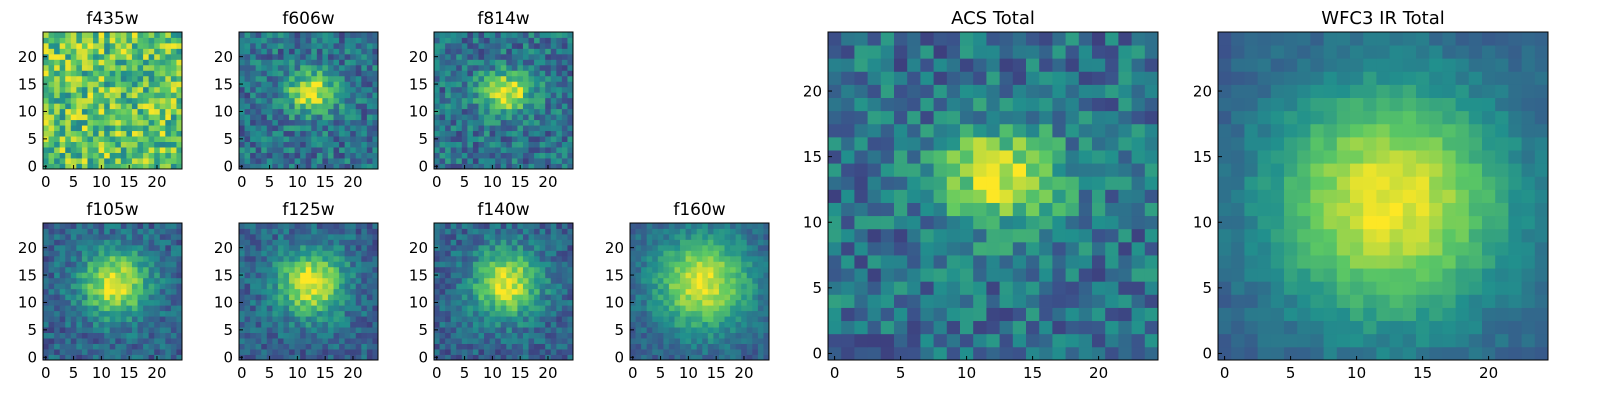  Describe the element at coordinates (223, 57) in the screenshot. I see `y-tick-label: 20` at that location.